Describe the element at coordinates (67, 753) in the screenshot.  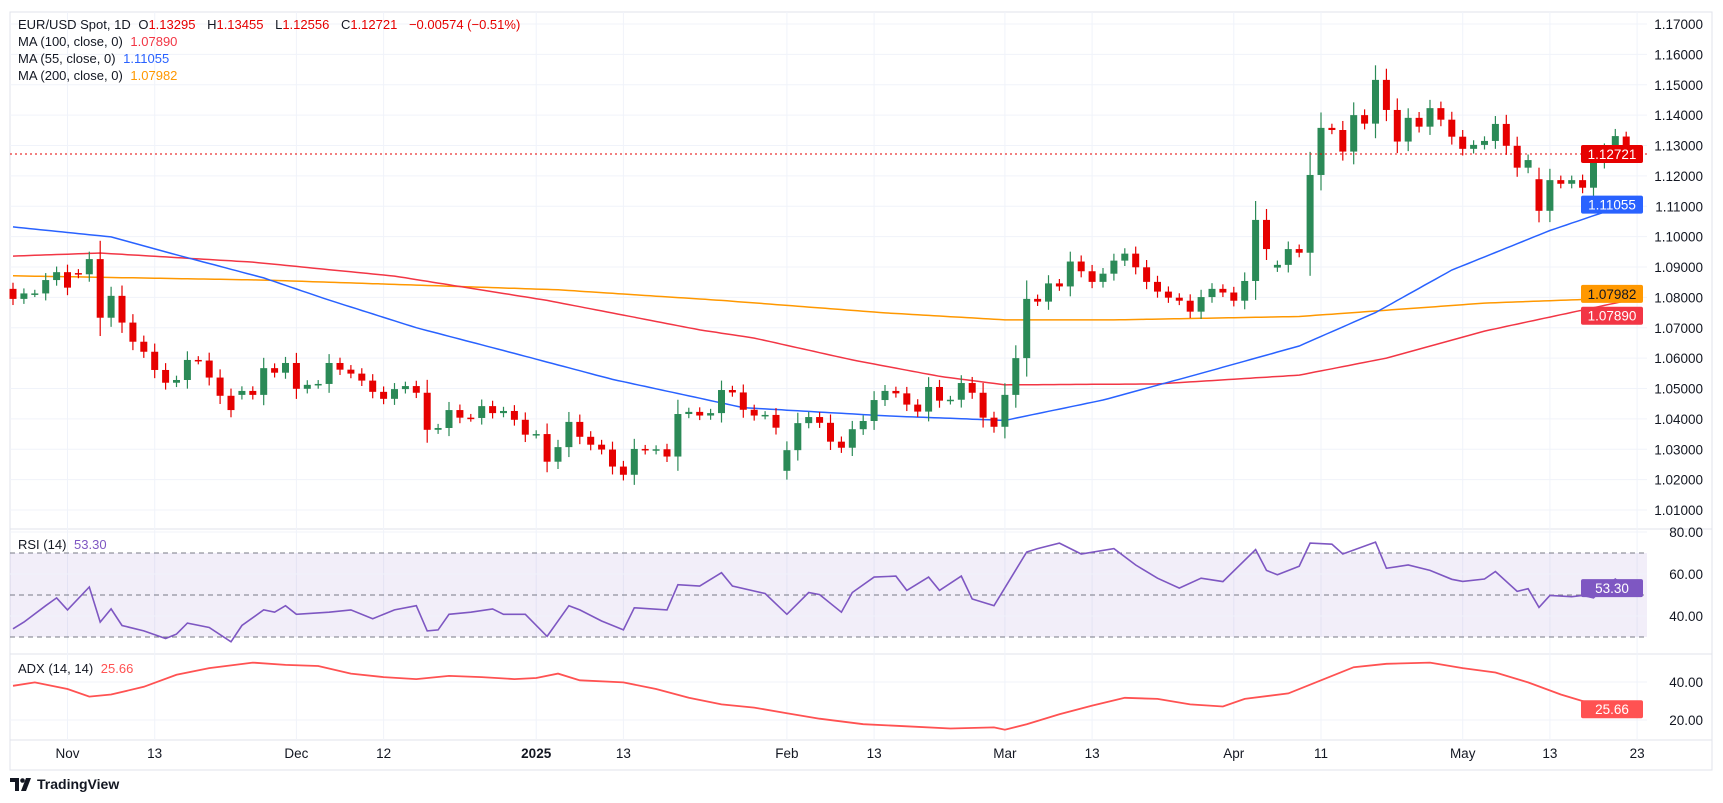
I see `x-axis-label: Nov` at that location.